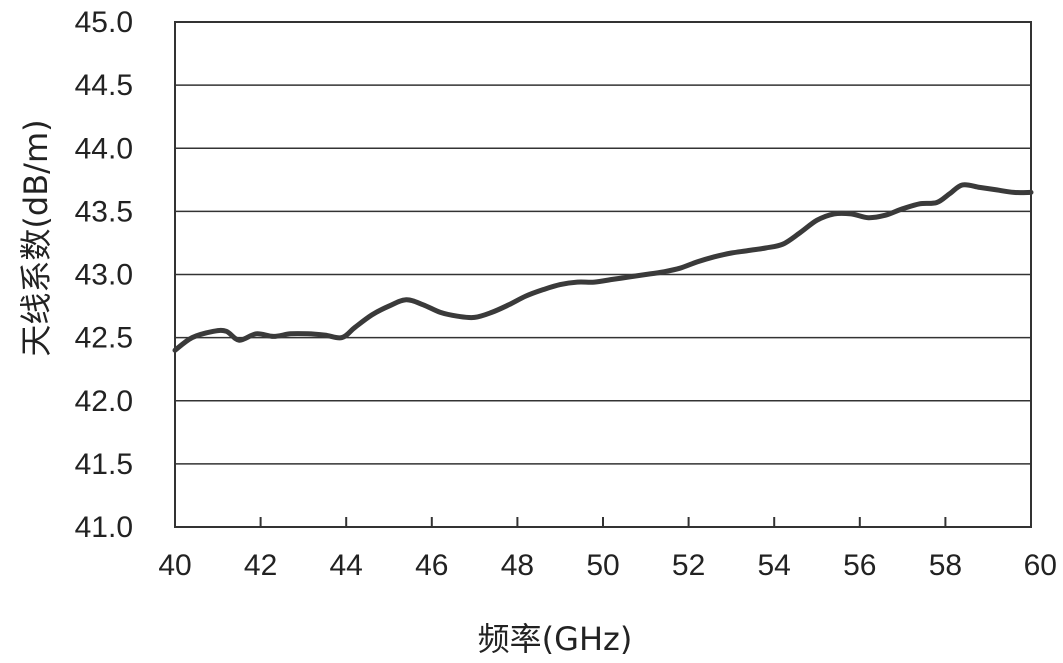  What do you see at coordinates (603, 522) in the screenshot?
I see `x-axis-ticks` at bounding box center [603, 522].